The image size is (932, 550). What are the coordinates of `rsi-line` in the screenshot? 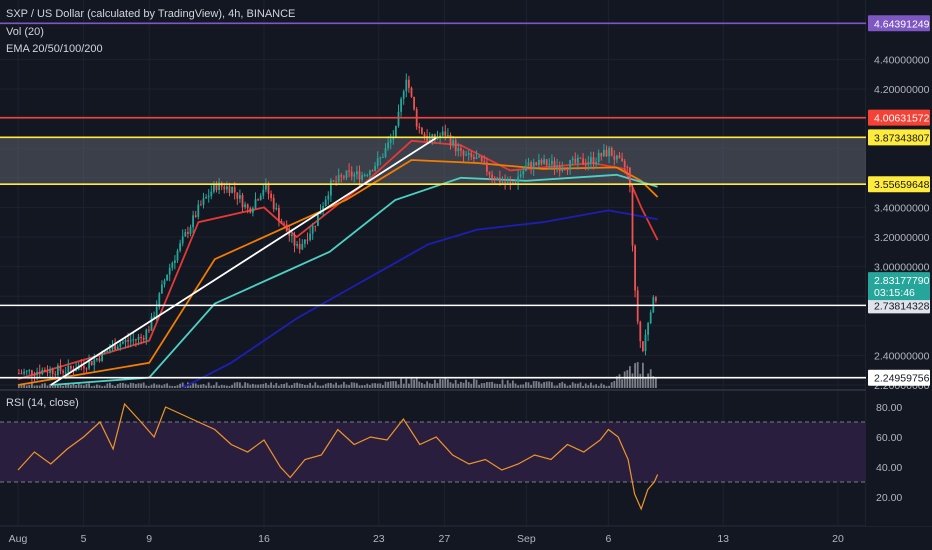 It's located at (338, 456).